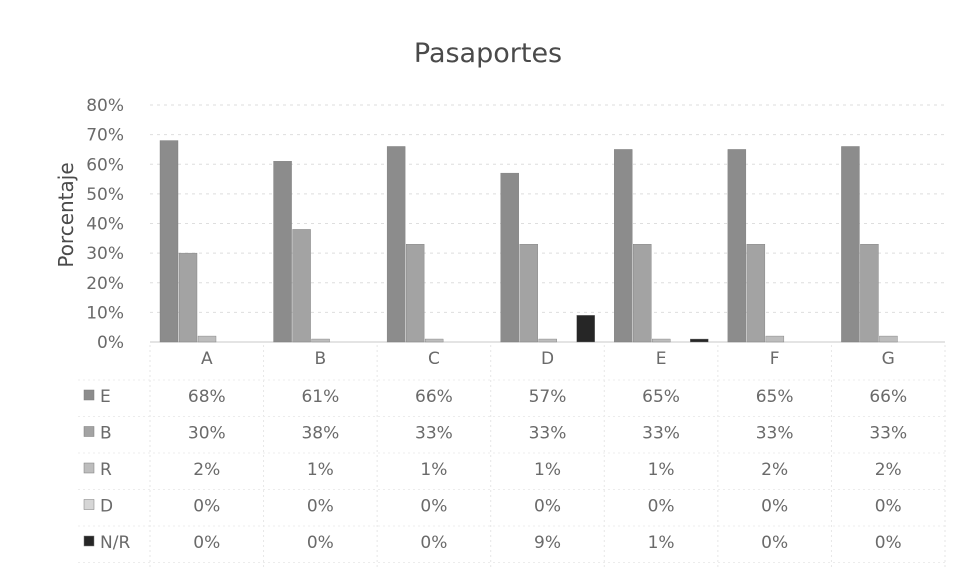 This screenshot has width=953, height=582. What do you see at coordinates (488, 53) in the screenshot?
I see `chart-title: Pasaportes` at bounding box center [488, 53].